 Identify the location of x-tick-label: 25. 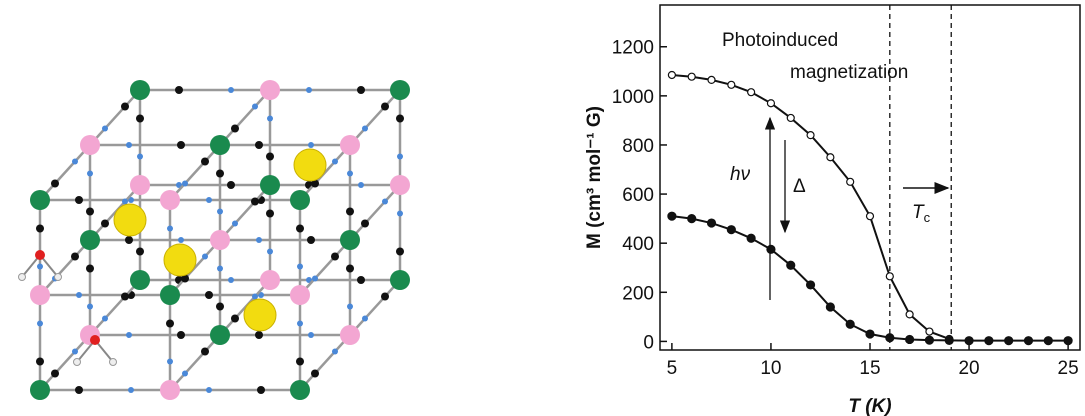
(1068, 368).